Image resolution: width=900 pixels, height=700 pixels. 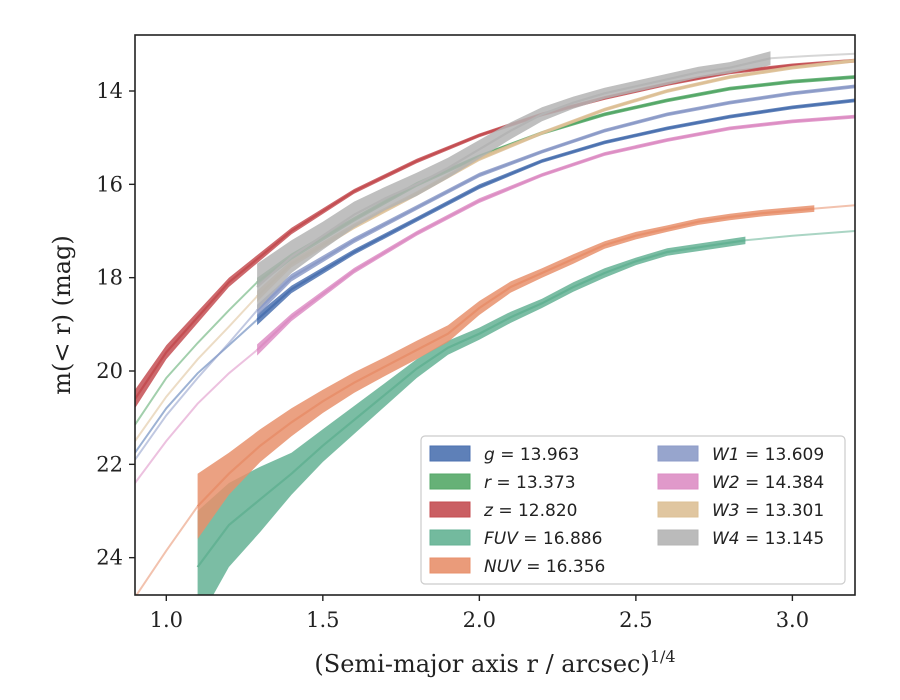 What do you see at coordinates (109, 558) in the screenshot?
I see `y-tick-label: 24` at bounding box center [109, 558].